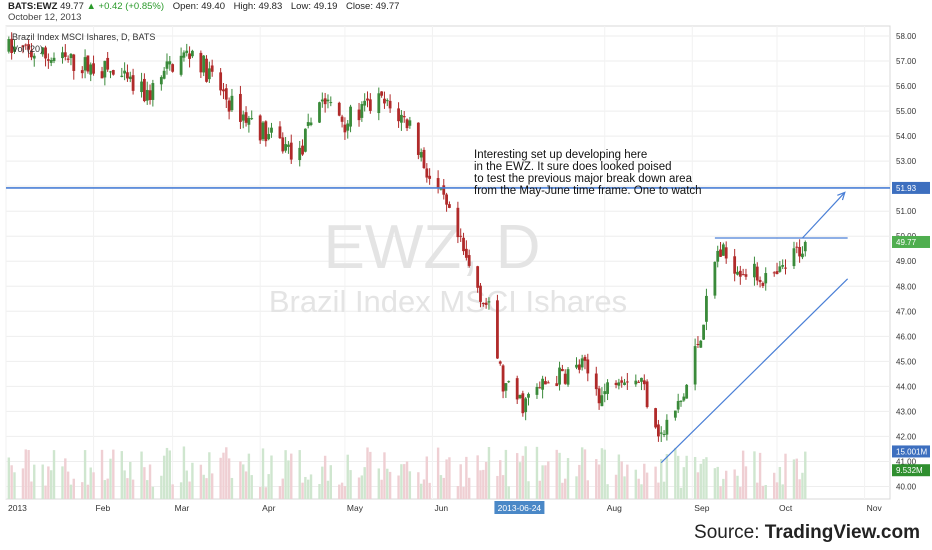  What do you see at coordinates (407, 472) in the screenshot?
I see `volume-bars` at bounding box center [407, 472].